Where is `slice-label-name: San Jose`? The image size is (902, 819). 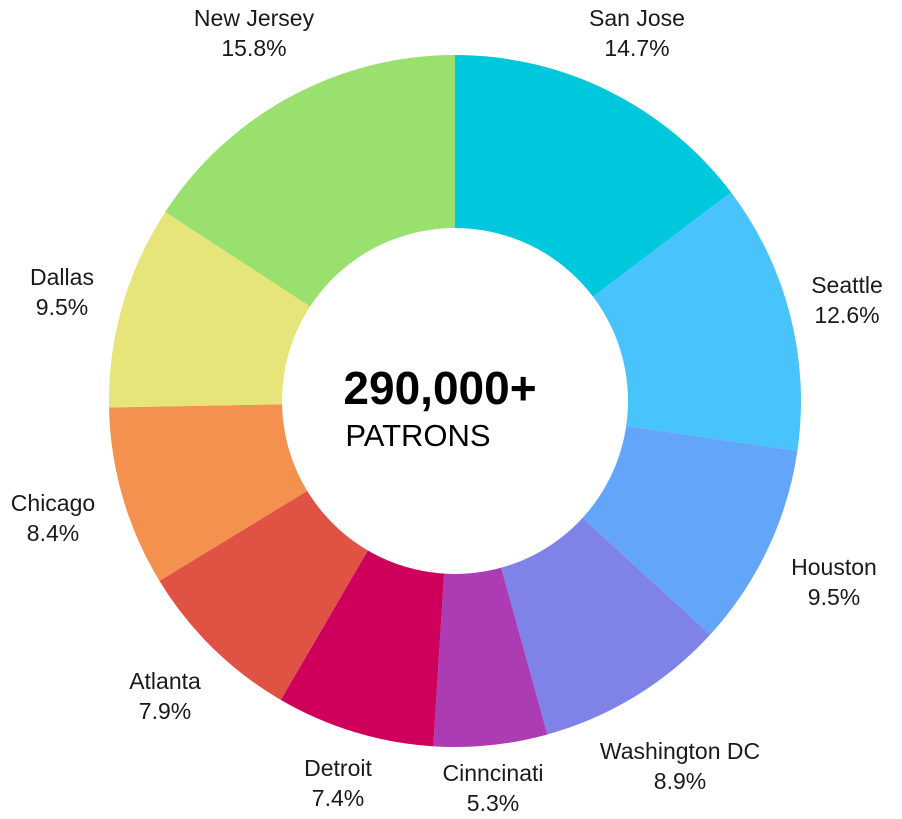 slice-label-name: San Jose is located at coordinates (637, 18).